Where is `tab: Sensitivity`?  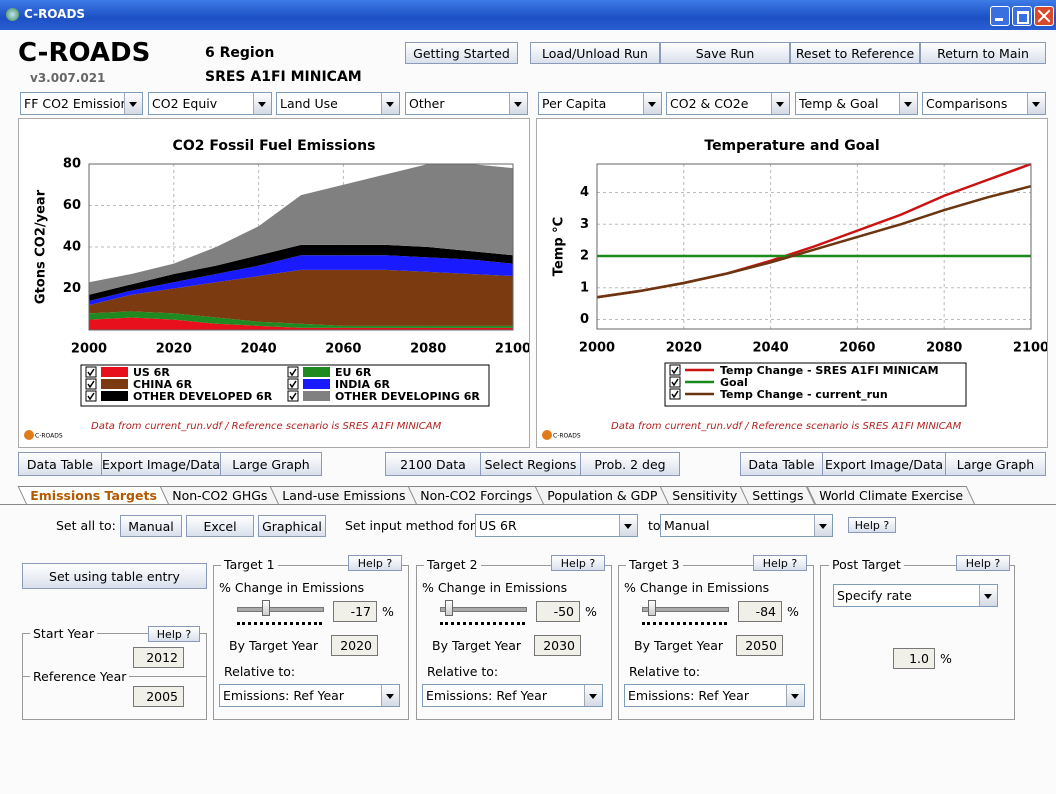
tab: Sensitivity is located at coordinates (704, 495).